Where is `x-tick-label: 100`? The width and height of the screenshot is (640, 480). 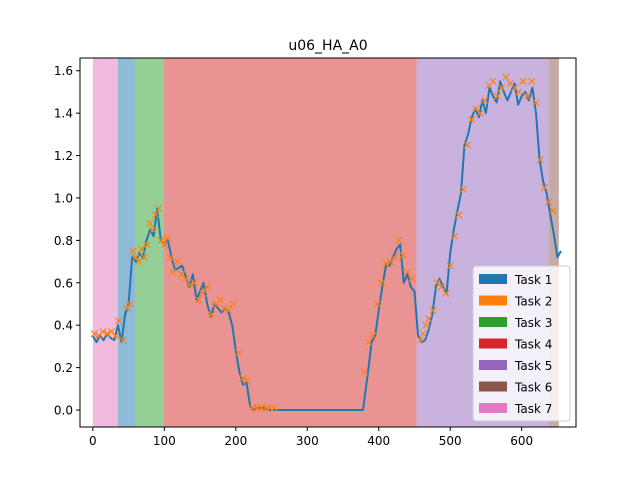 x-tick-label: 100 is located at coordinates (164, 441).